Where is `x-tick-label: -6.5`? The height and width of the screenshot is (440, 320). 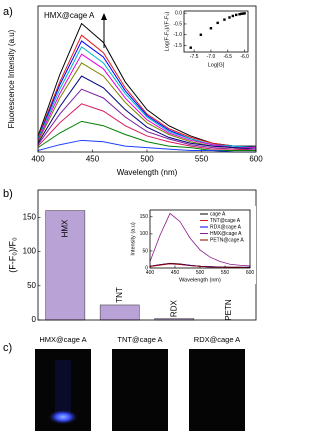 x-tick-label: -6.5 is located at coordinates (227, 57).